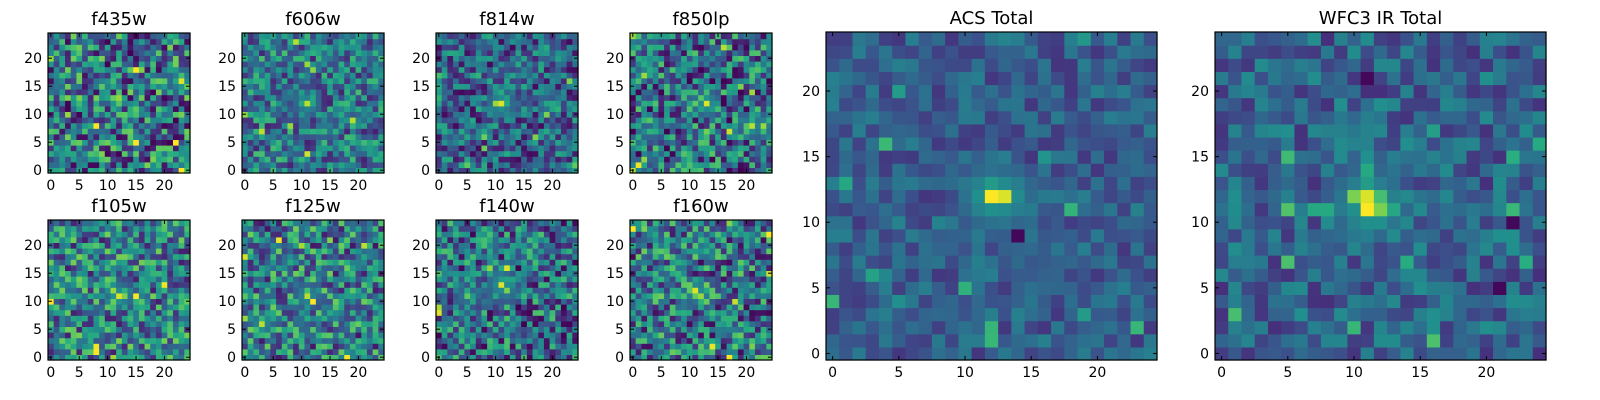  Describe the element at coordinates (690, 186) in the screenshot. I see `x-tick-label: 10` at that location.